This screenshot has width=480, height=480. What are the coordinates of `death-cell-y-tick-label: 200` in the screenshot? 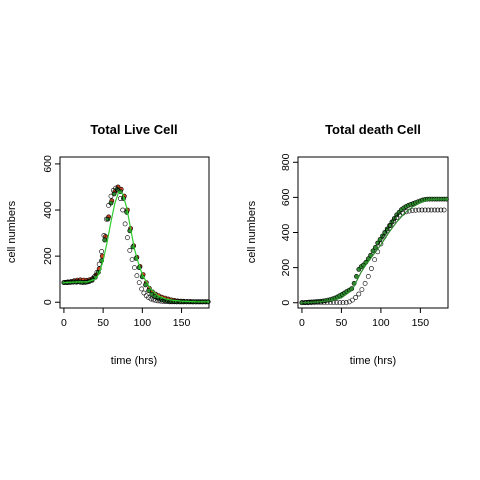 It's located at (286, 268).